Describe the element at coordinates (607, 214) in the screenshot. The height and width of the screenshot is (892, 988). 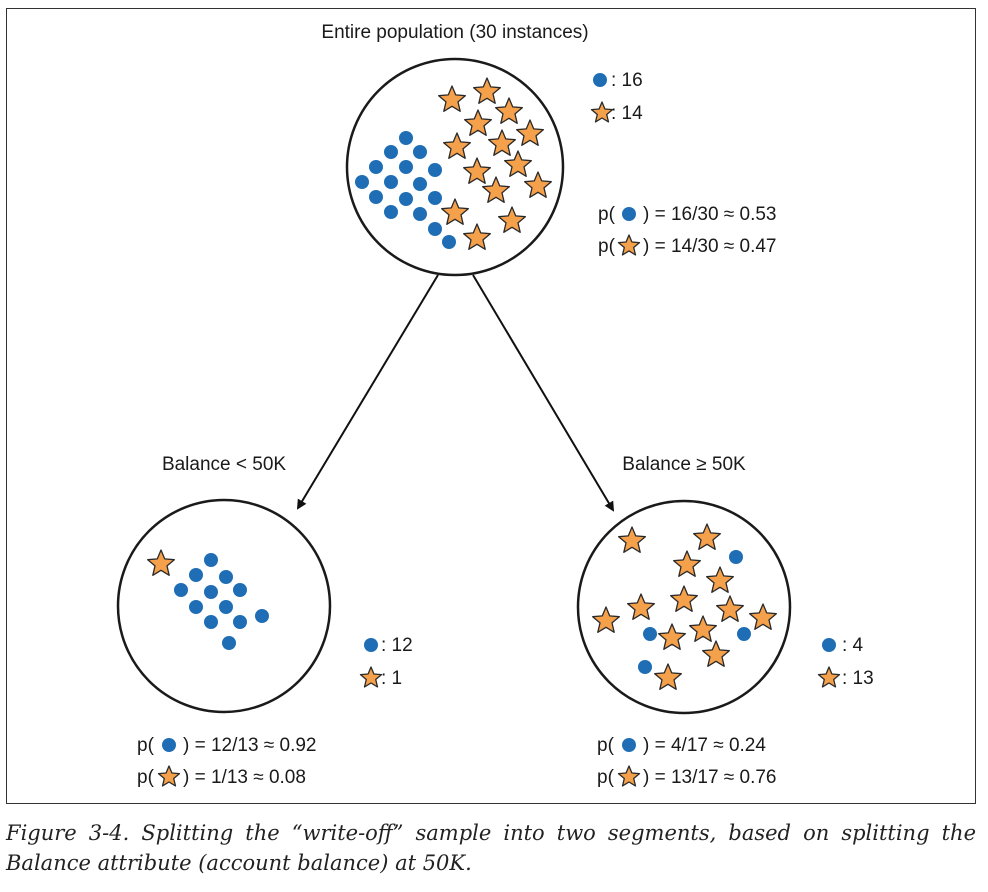
I see `root-p-circle-prefix: p(` at that location.